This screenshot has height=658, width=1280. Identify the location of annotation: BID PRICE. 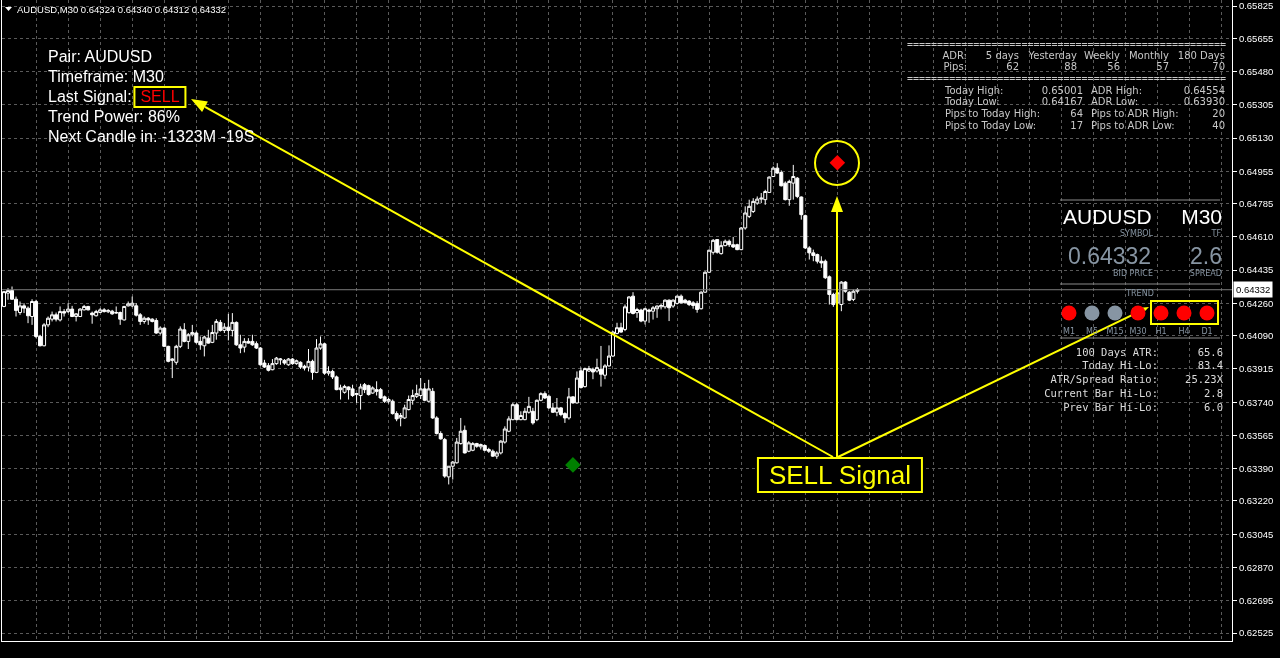
(1133, 273).